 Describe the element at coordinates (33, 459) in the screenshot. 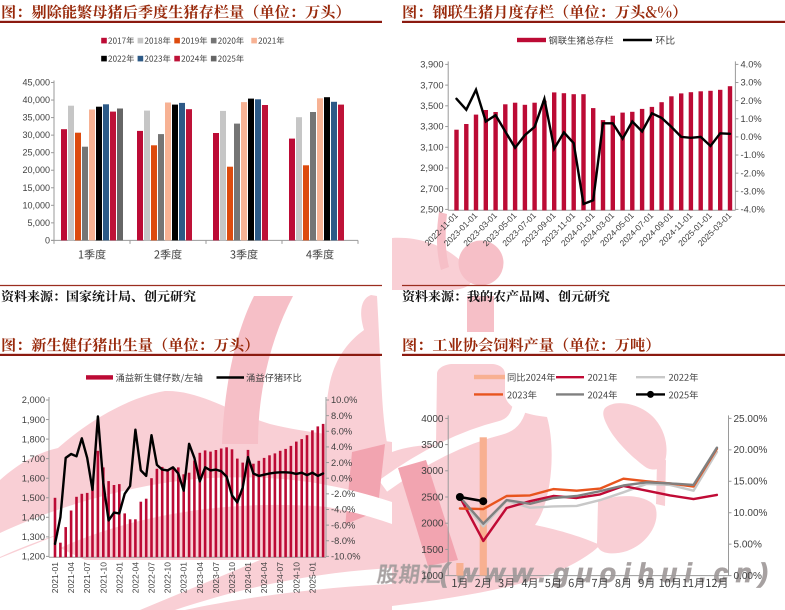

I see `svg-text: 1,700` at that location.